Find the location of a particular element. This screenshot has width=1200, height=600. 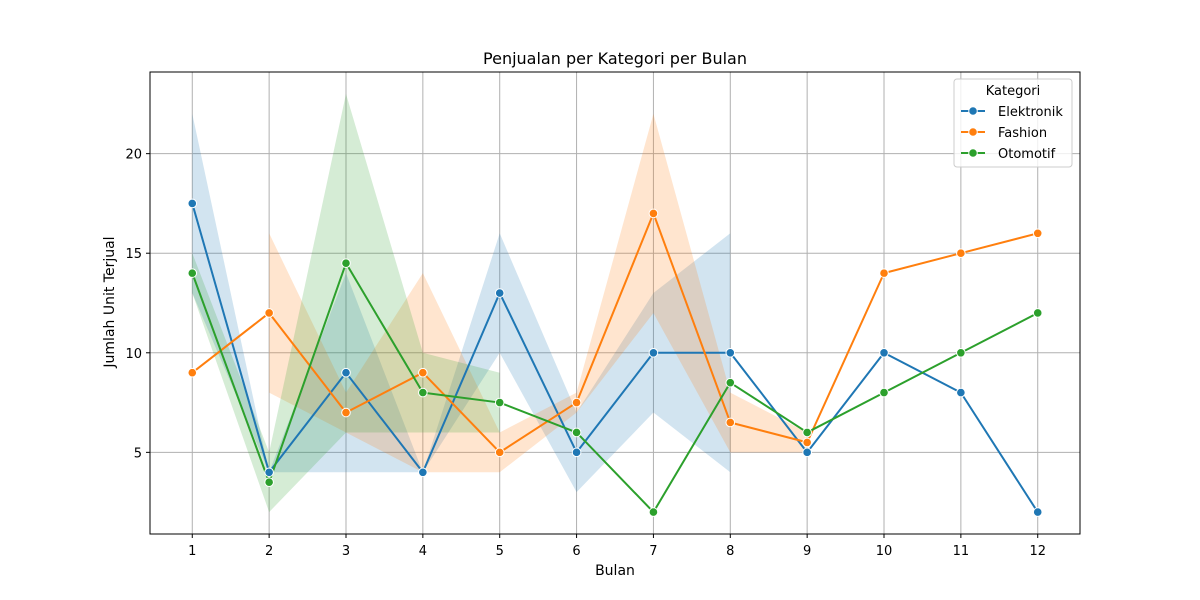

y-tick-label: 10 is located at coordinates (133, 354).